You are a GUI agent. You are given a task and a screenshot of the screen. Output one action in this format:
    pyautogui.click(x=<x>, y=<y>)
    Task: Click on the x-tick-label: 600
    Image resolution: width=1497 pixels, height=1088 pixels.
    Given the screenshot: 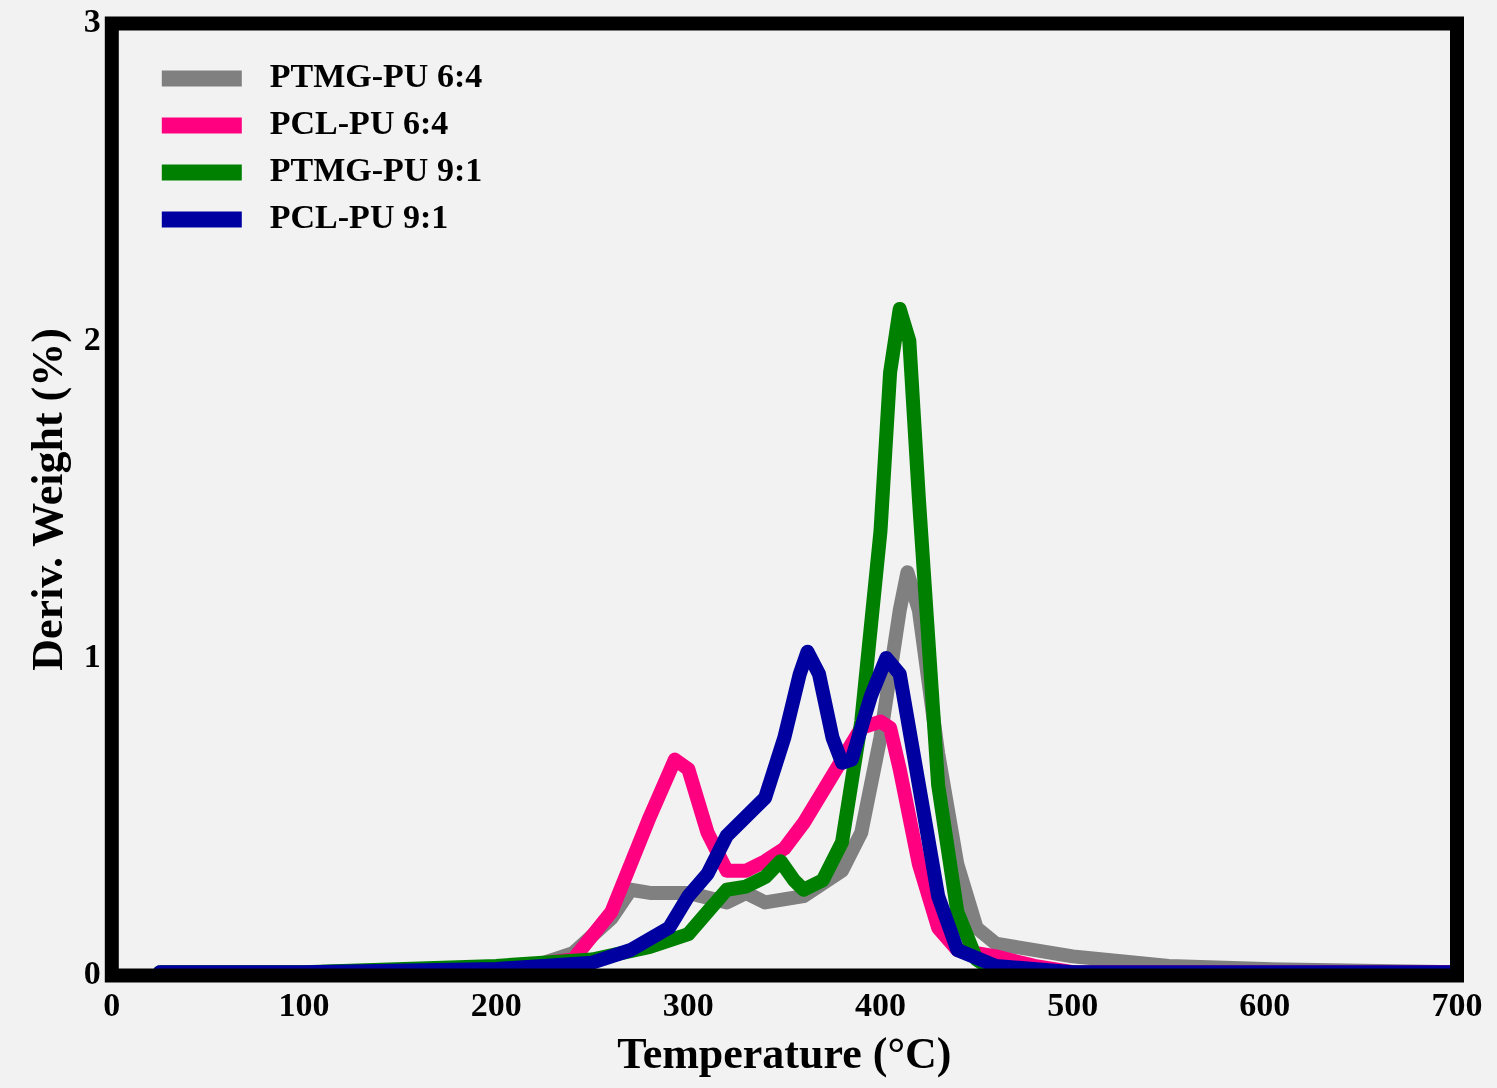 What is the action you would take?
    pyautogui.click(x=1265, y=1004)
    